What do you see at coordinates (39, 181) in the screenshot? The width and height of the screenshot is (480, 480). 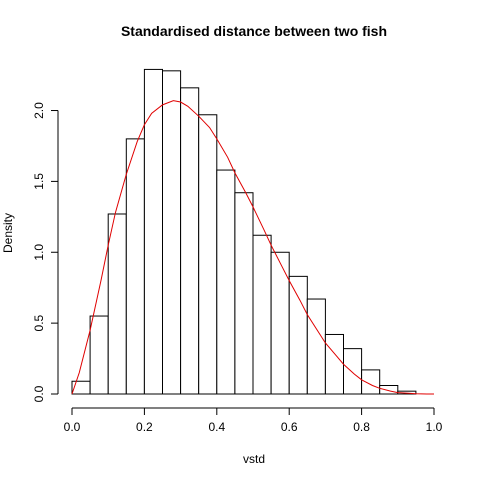 I see `y-tick-label: 1.5` at bounding box center [39, 181].